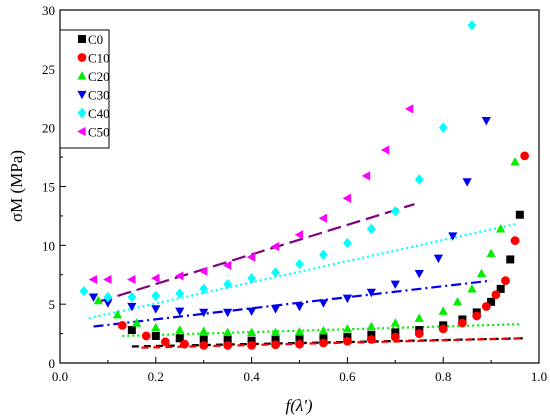 The image size is (550, 419). I want to click on legend-label-c50: C50, so click(99, 132).